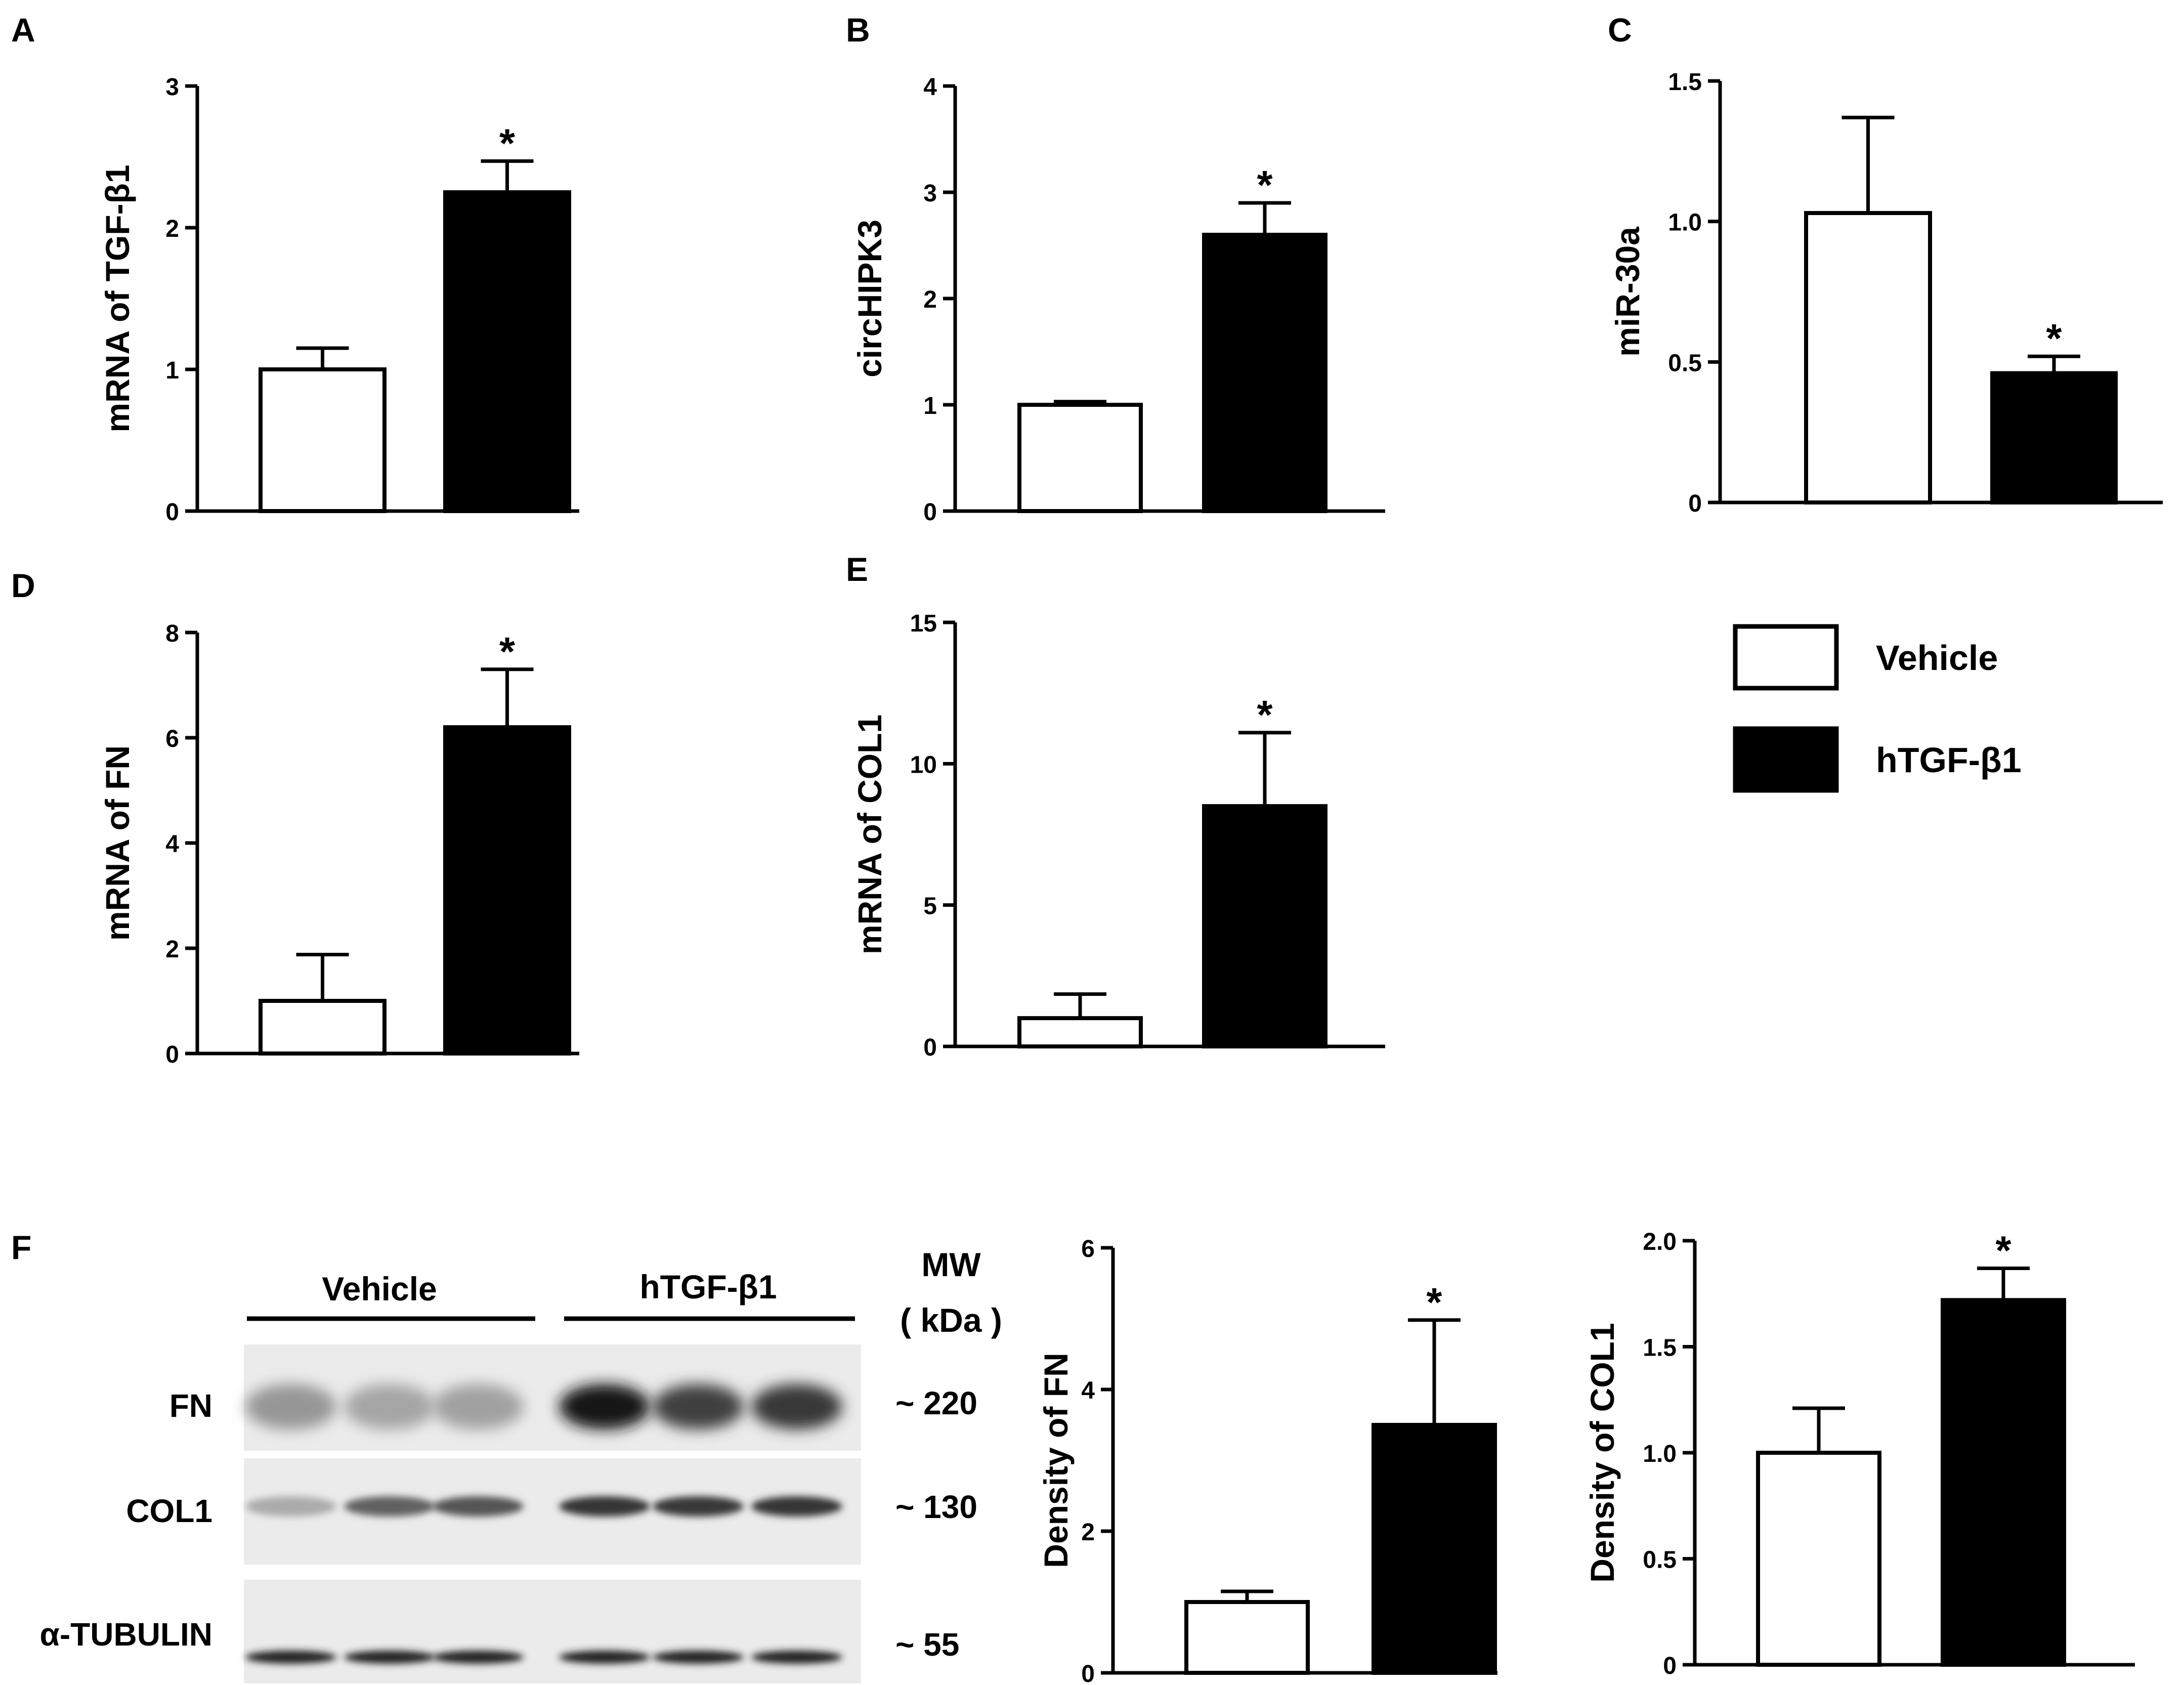 The width and height of the screenshot is (2184, 1685). I want to click on y-tick-label: 8, so click(172, 633).